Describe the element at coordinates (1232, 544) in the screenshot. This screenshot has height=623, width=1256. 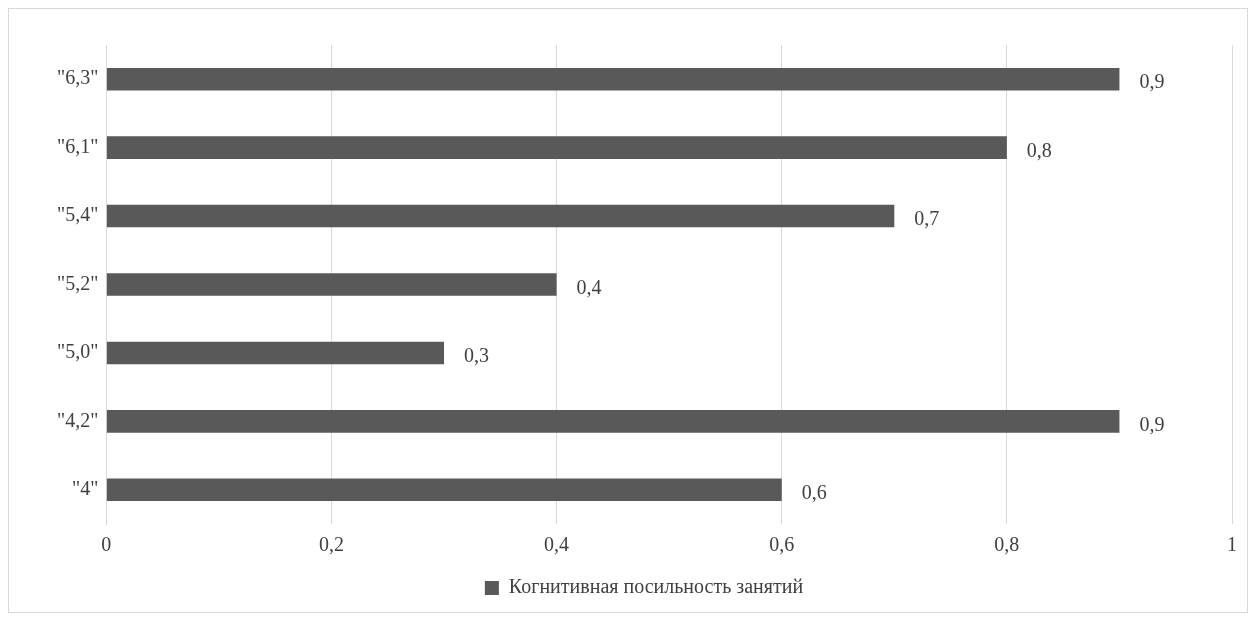
I see `x-tick-label: 1` at that location.